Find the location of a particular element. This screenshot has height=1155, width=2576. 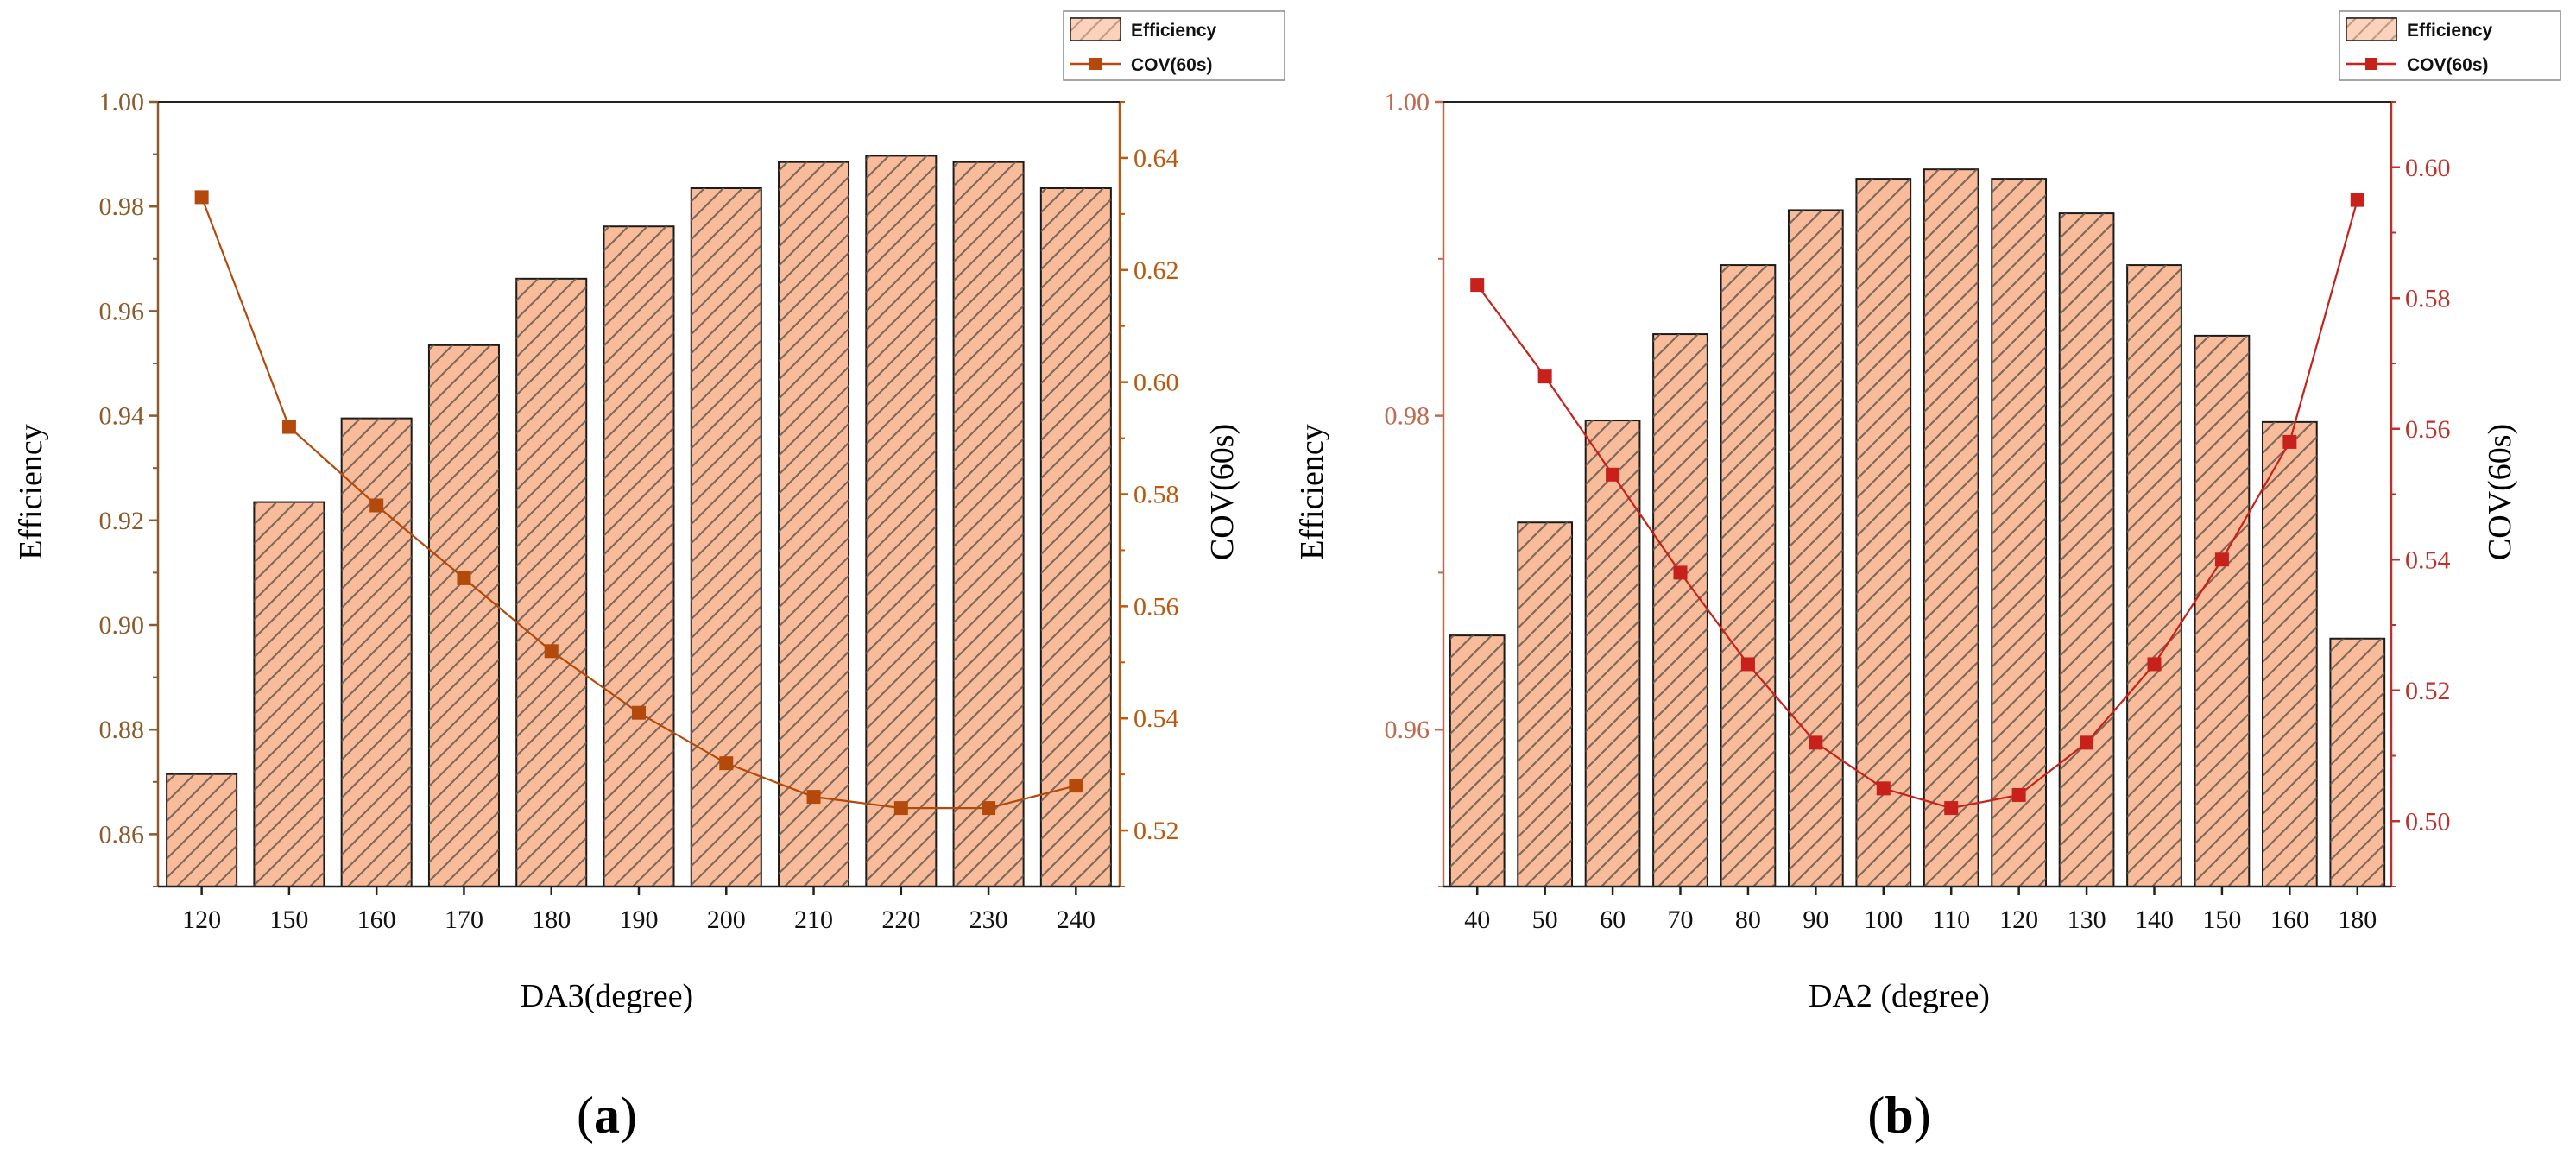

y-tick-label-right: 0.64 is located at coordinates (1156, 158).